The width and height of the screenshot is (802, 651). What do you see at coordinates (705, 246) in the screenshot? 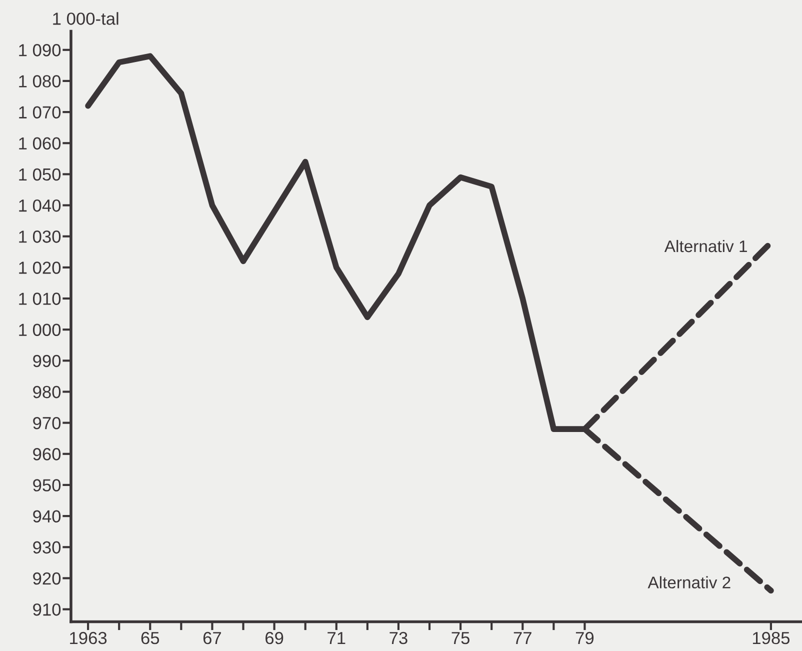
I see `series-label: Alternativ 1` at bounding box center [705, 246].